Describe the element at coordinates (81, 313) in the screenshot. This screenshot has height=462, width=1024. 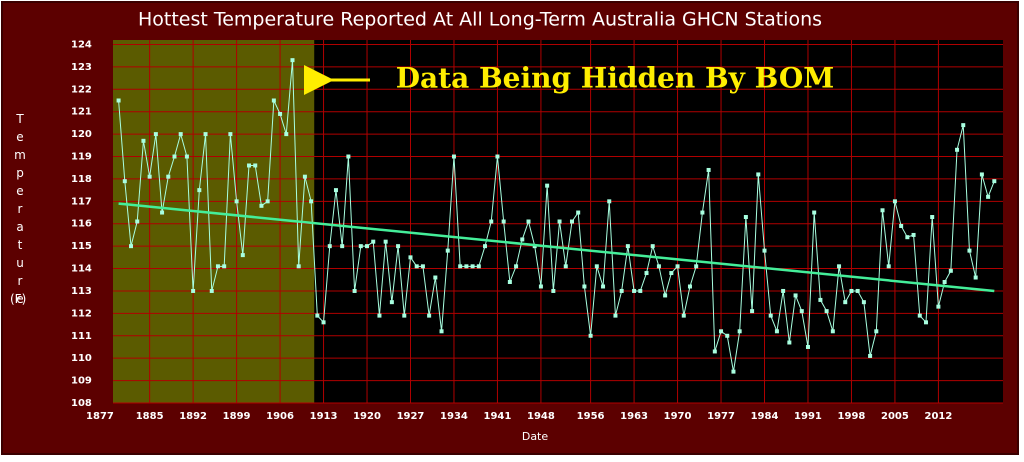
I see `y-tick-label: 112` at that location.